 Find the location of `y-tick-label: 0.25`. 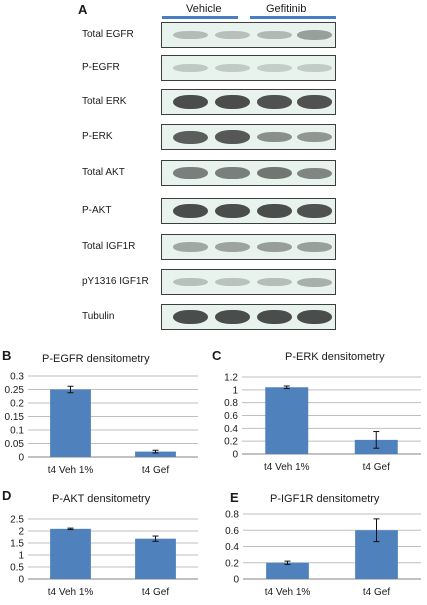

y-tick-label: 0.25 is located at coordinates (15, 390).